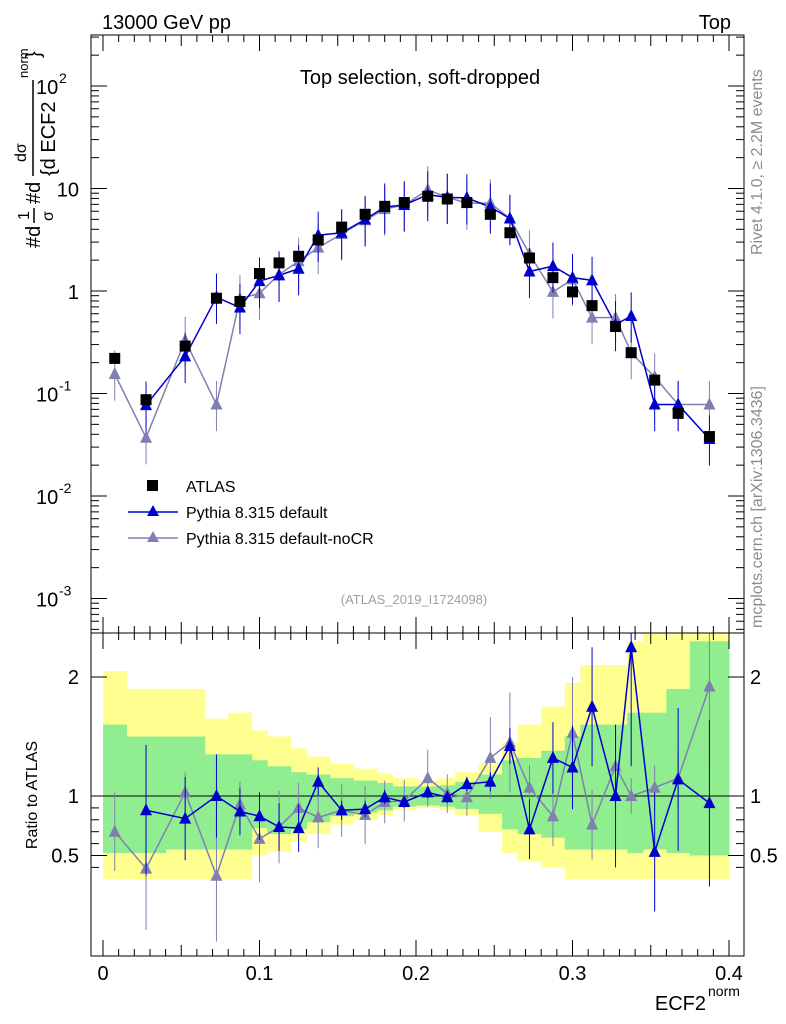 The height and width of the screenshot is (1024, 786). What do you see at coordinates (73, 293) in the screenshot?
I see `main-y-tick-label: 1` at bounding box center [73, 293].